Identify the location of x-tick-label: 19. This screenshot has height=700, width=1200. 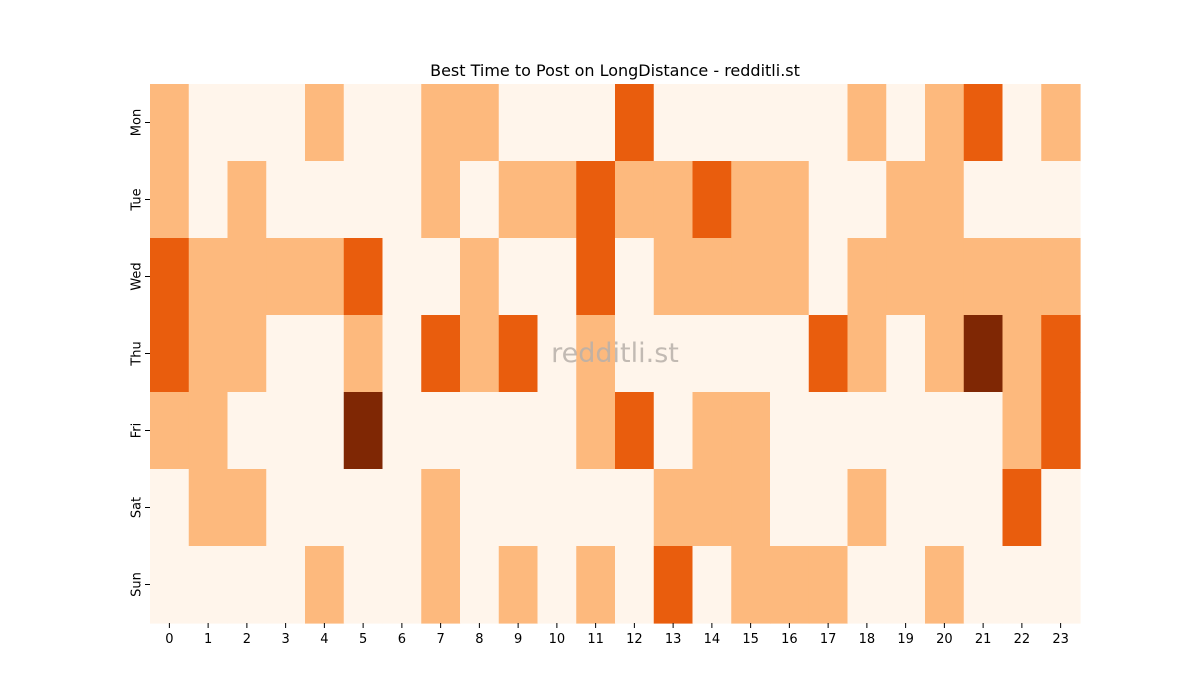
(905, 639).